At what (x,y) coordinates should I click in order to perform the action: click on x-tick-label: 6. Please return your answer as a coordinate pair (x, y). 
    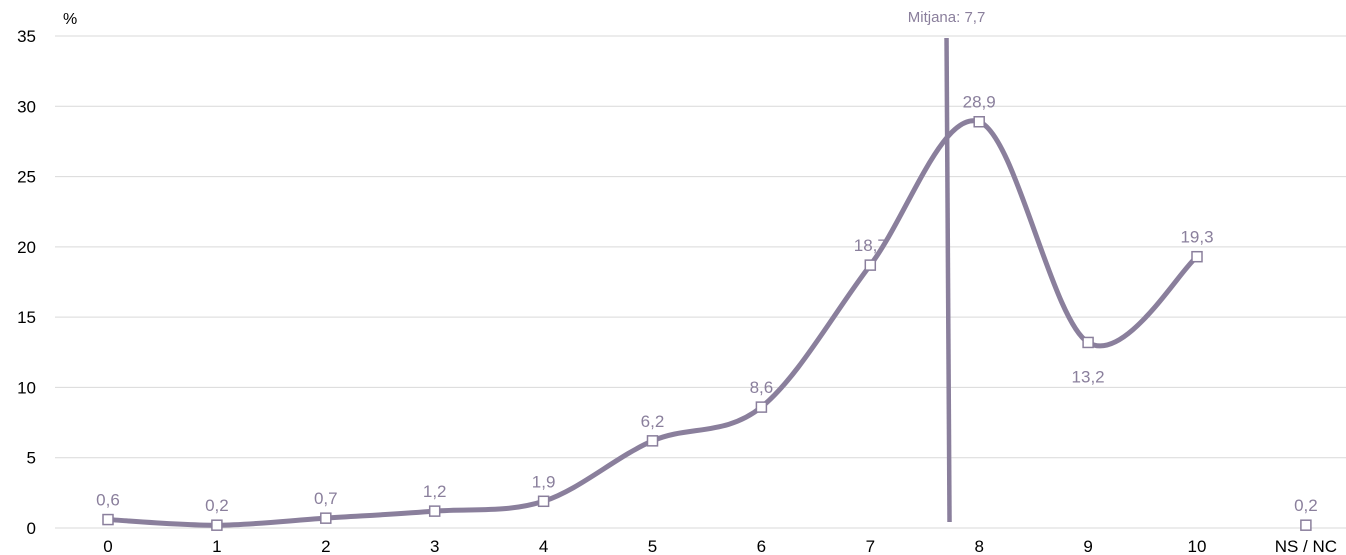
    Looking at the image, I should click on (761, 546).